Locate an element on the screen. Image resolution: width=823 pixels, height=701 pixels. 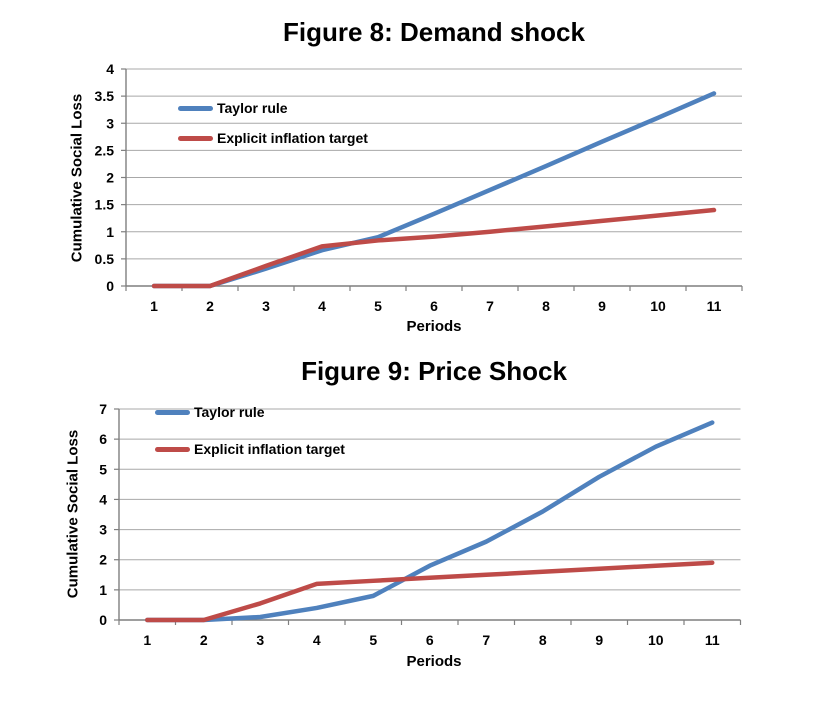
chart-title: Figure 8: Demand shock is located at coordinates (434, 32).